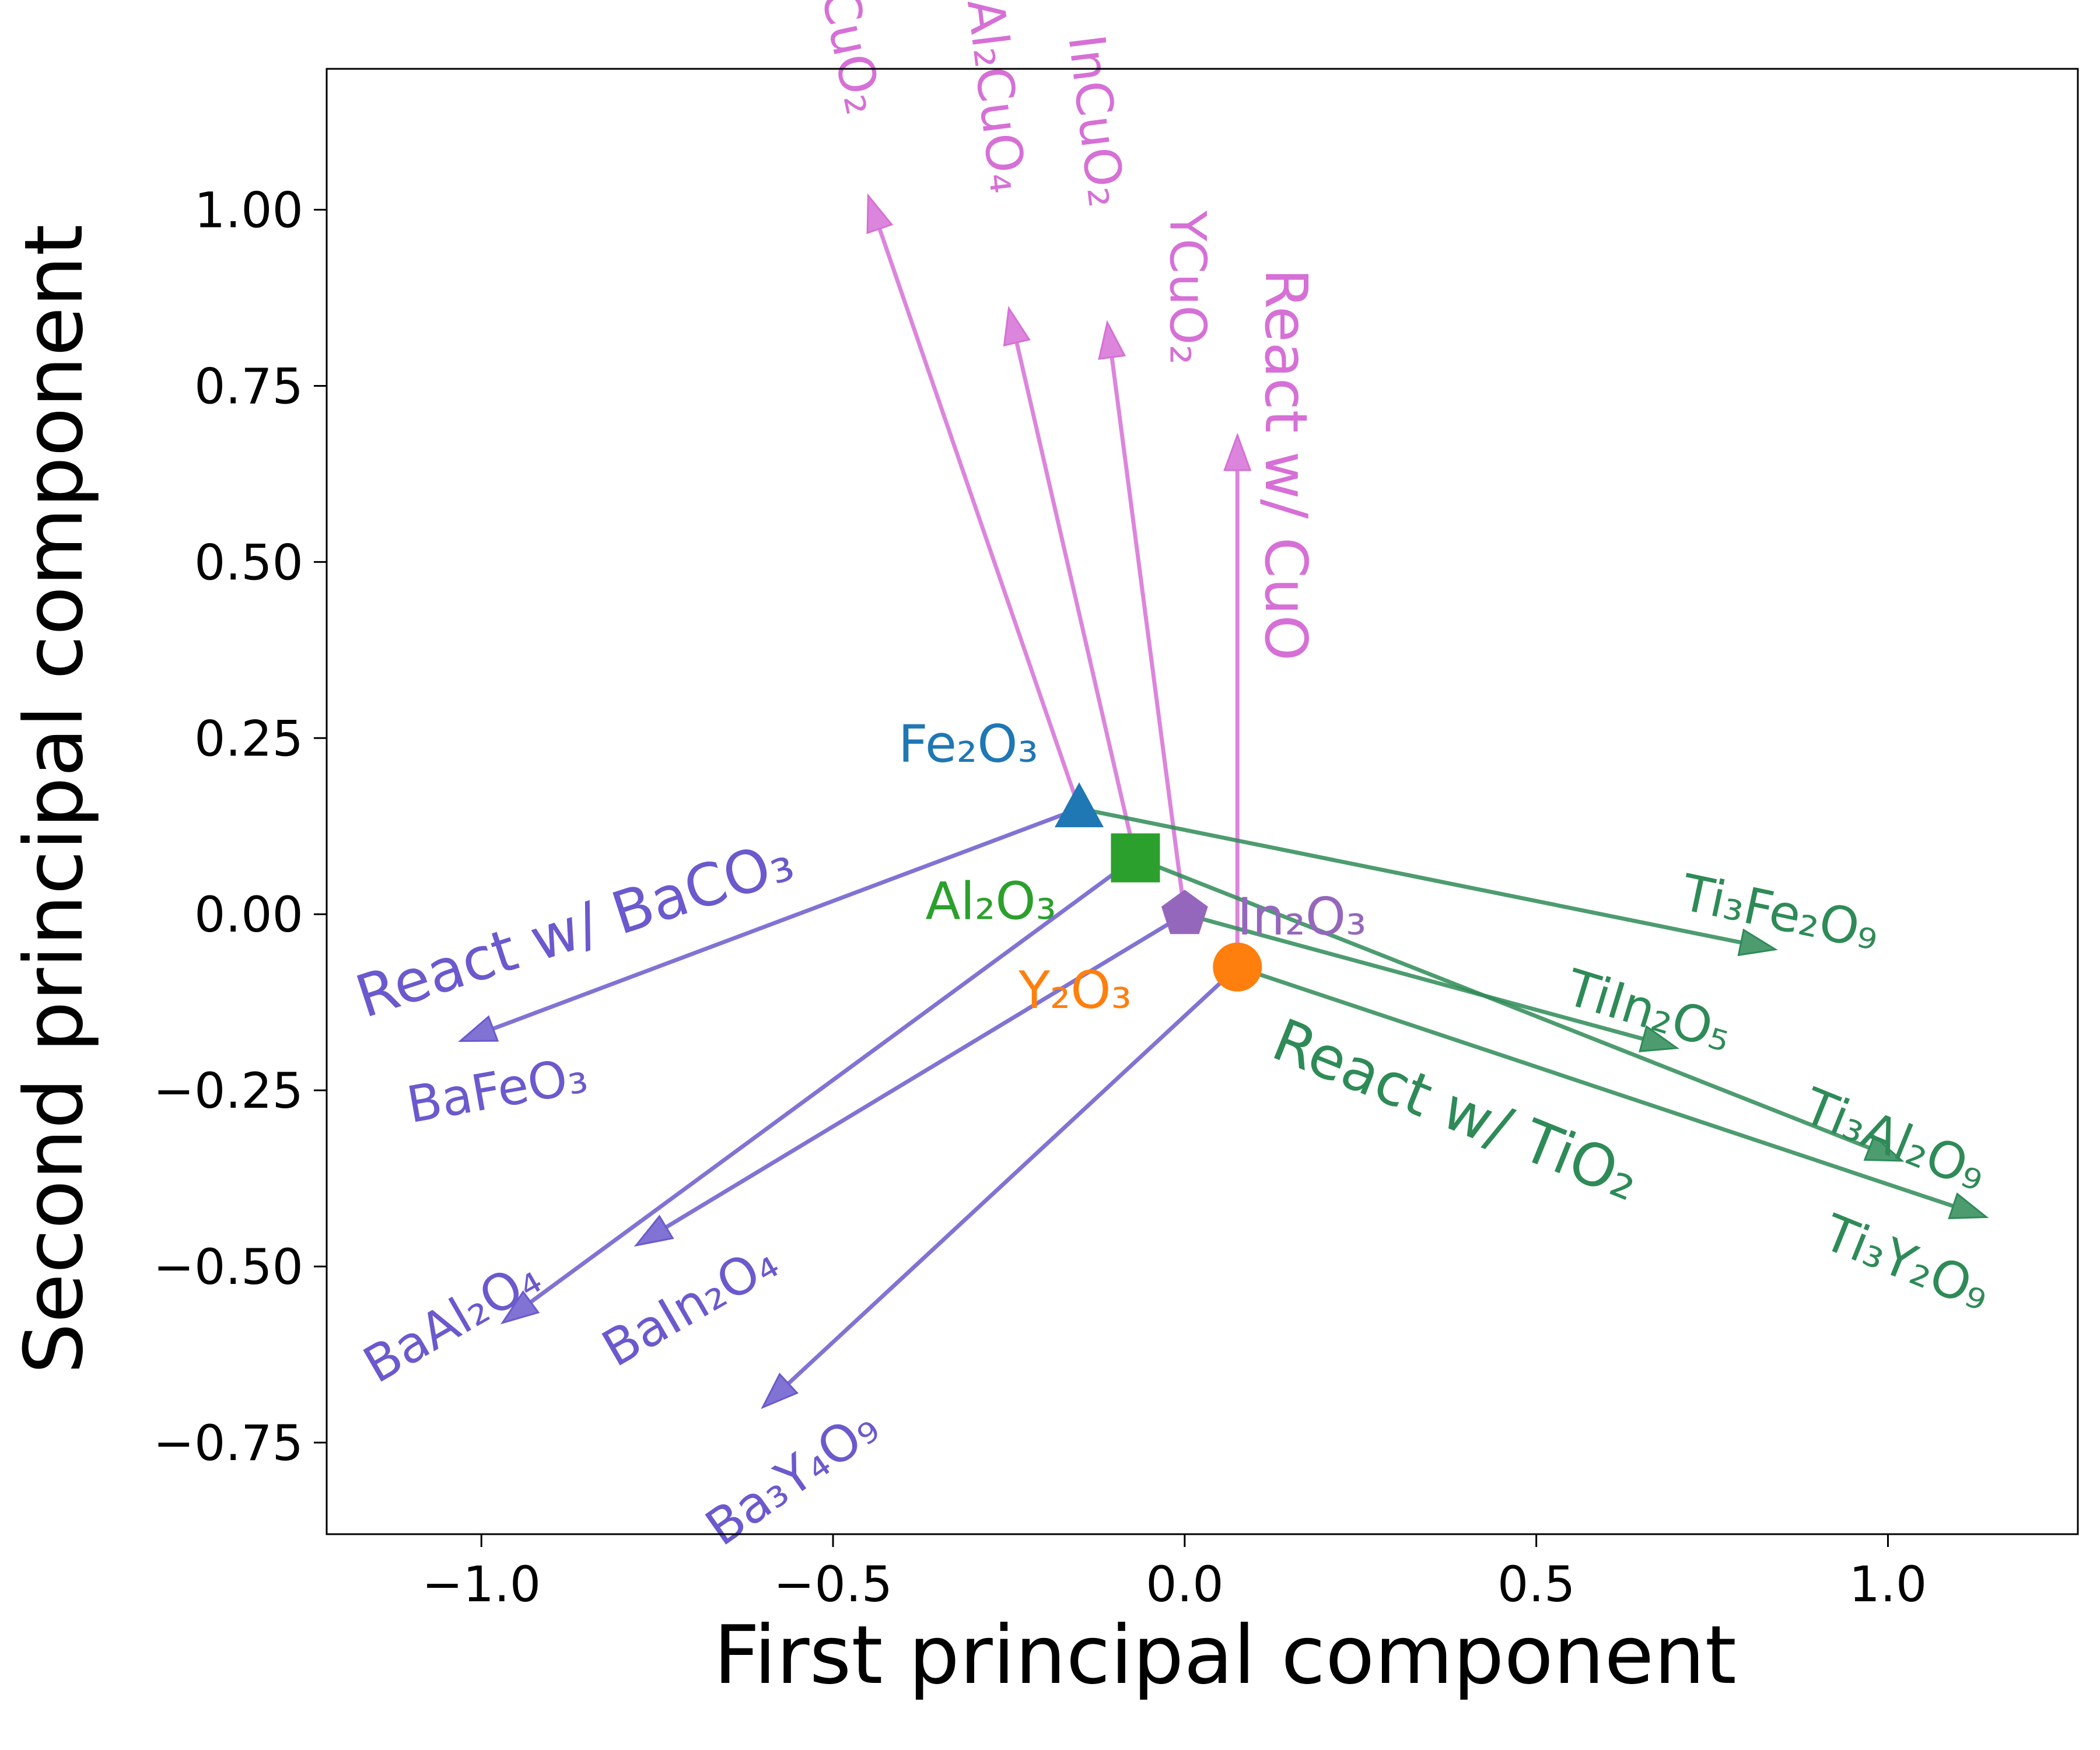  I want to click on precursor-points, so click(1158, 887).